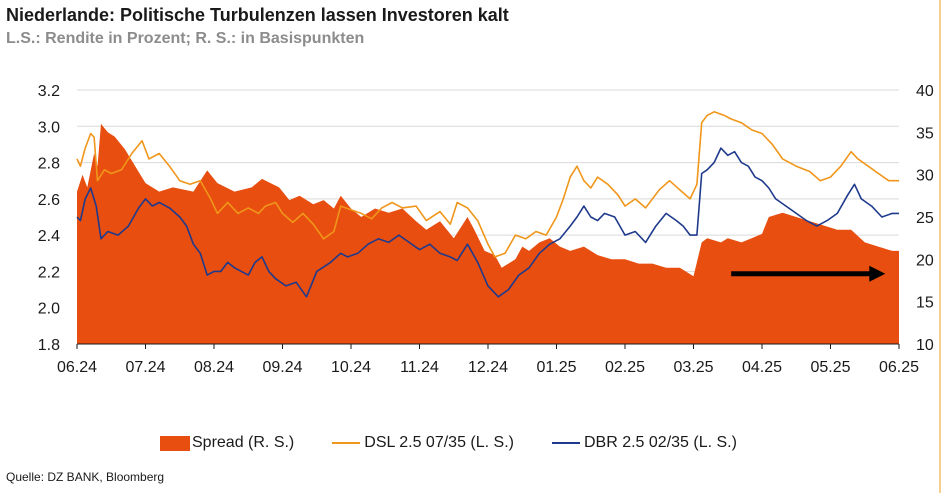 The height and width of the screenshot is (493, 941). I want to click on axes, so click(488, 346).